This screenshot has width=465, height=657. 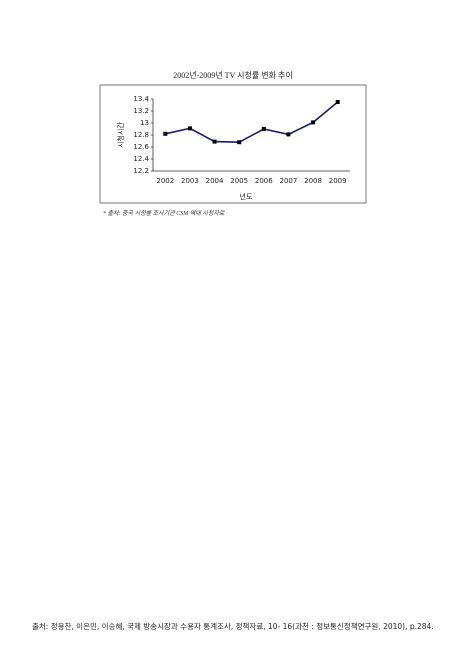 What do you see at coordinates (252, 122) in the screenshot?
I see `line` at bounding box center [252, 122].